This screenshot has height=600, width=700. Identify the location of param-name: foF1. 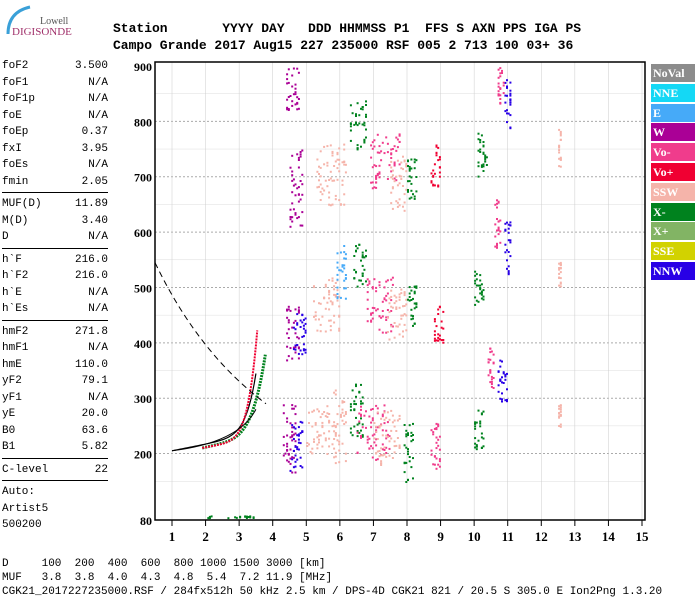
(15, 82).